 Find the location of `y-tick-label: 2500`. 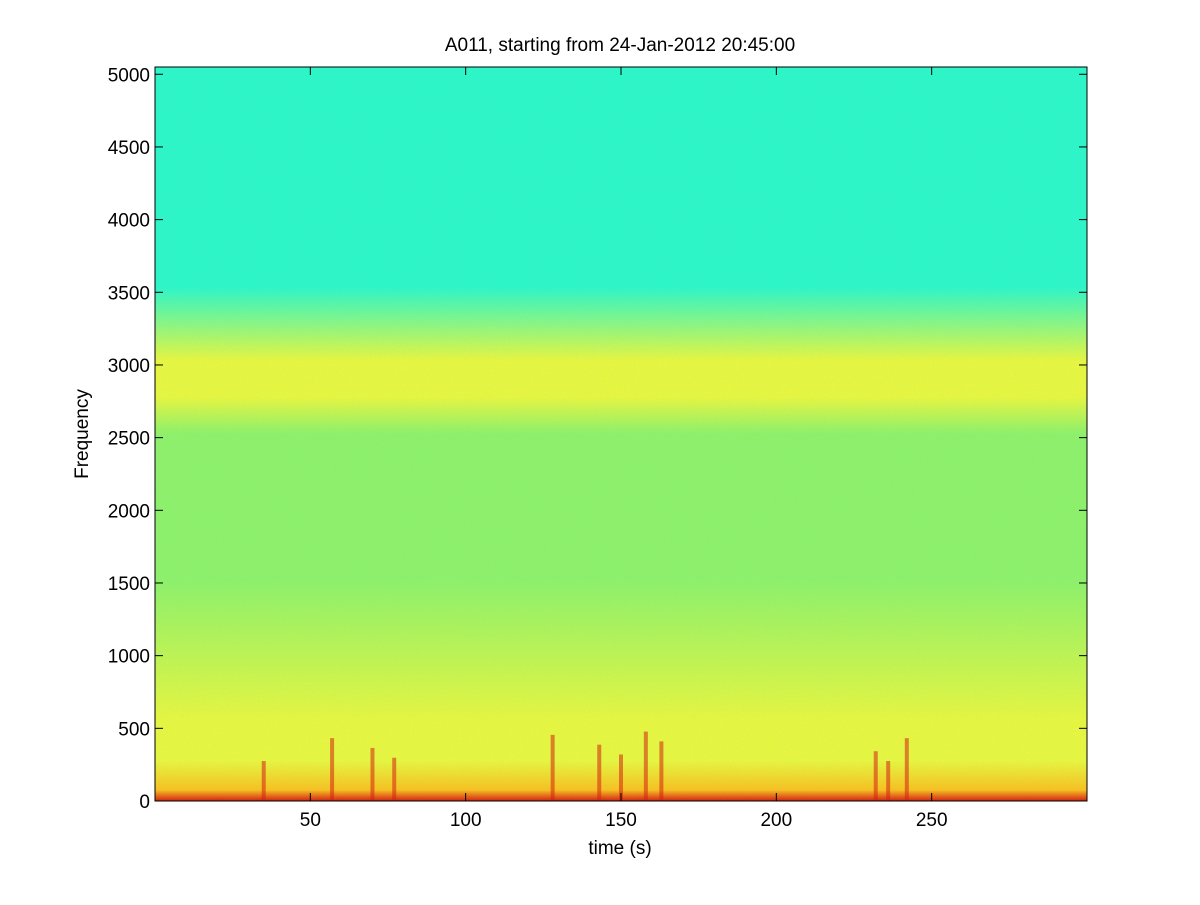

y-tick-label: 2500 is located at coordinates (129, 439).